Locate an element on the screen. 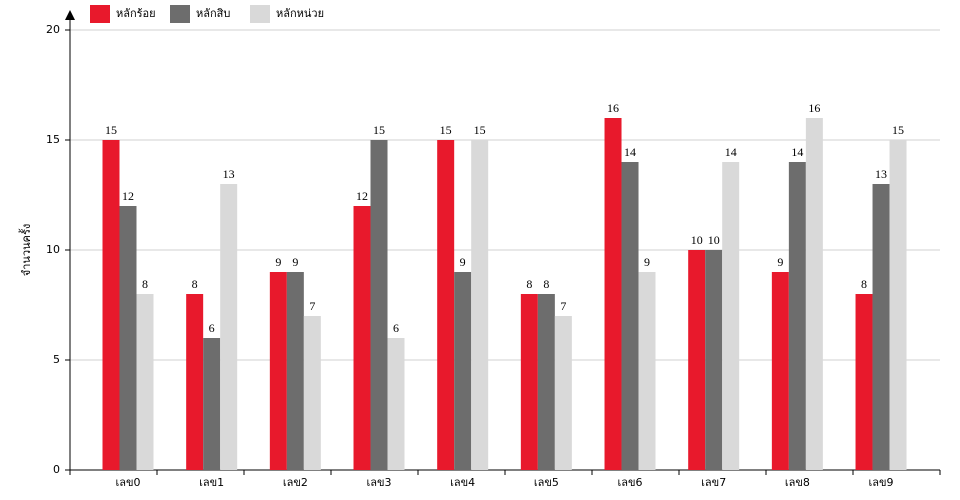 The width and height of the screenshot is (960, 500). x-tick-label: เลข8 is located at coordinates (797, 482).